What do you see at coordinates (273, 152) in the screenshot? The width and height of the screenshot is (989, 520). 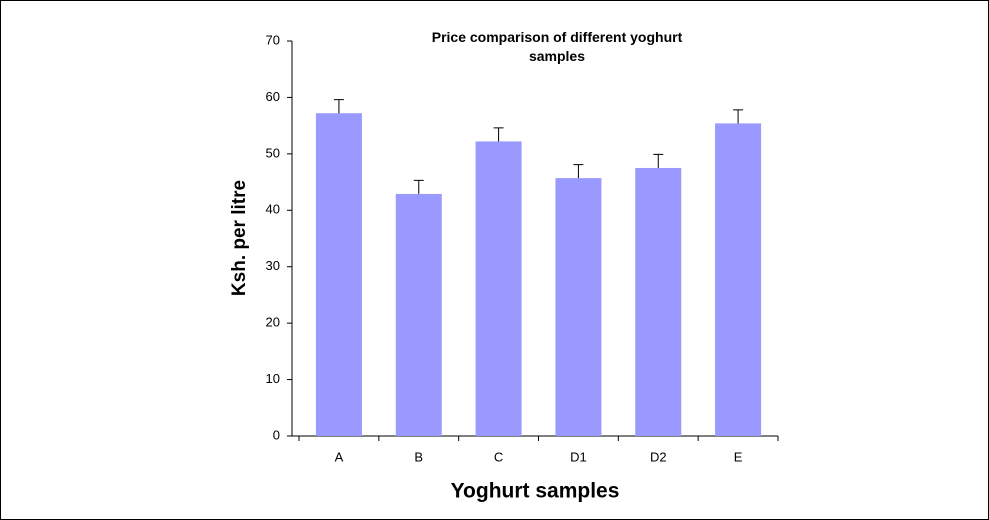 I see `y-tick-label: 50` at bounding box center [273, 152].